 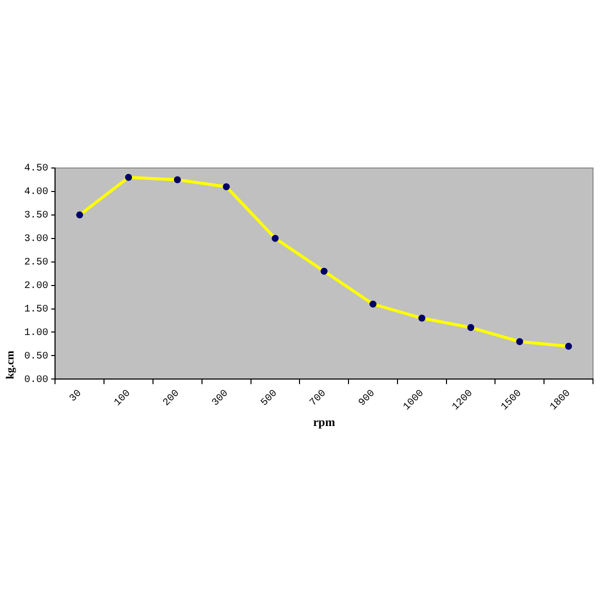 What do you see at coordinates (324, 421) in the screenshot?
I see `x-axis-title: rpm` at bounding box center [324, 421].